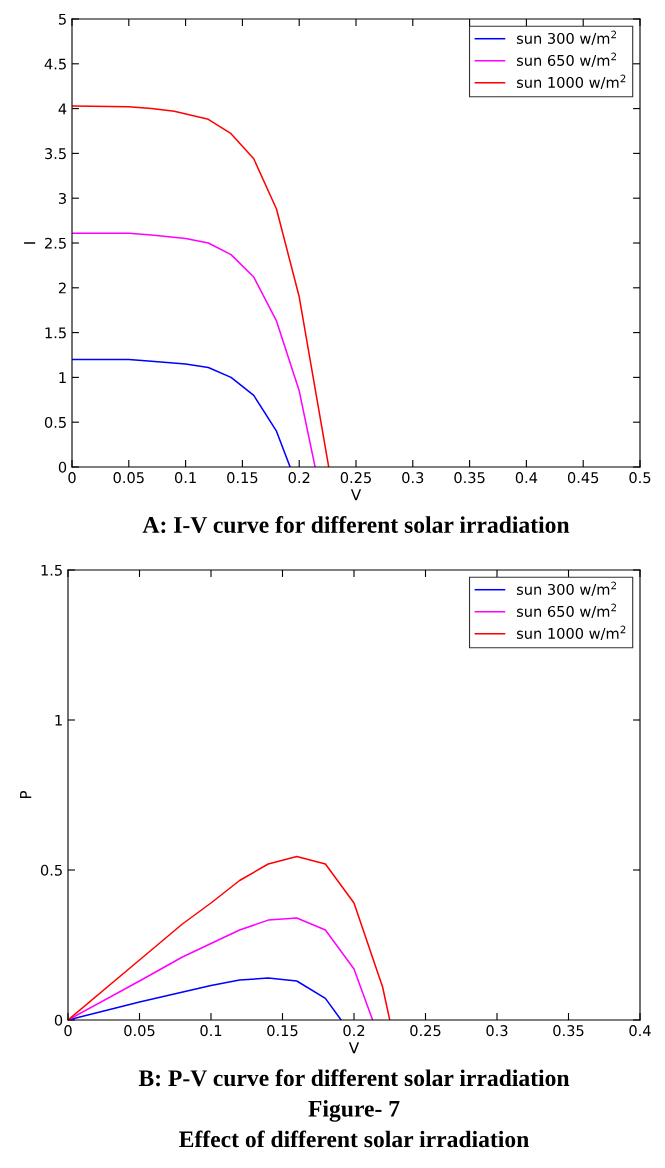  What do you see at coordinates (354, 1111) in the screenshot?
I see `text: Figure- 7` at bounding box center [354, 1111].